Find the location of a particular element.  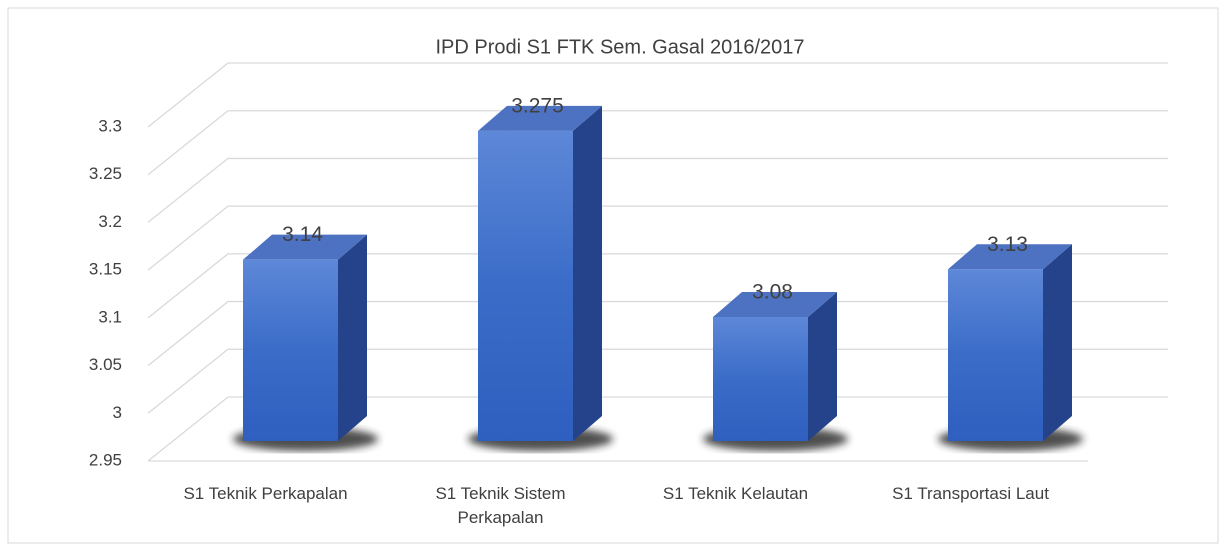

x-tick-label: S1 Teknik Kelautan is located at coordinates (735, 493).